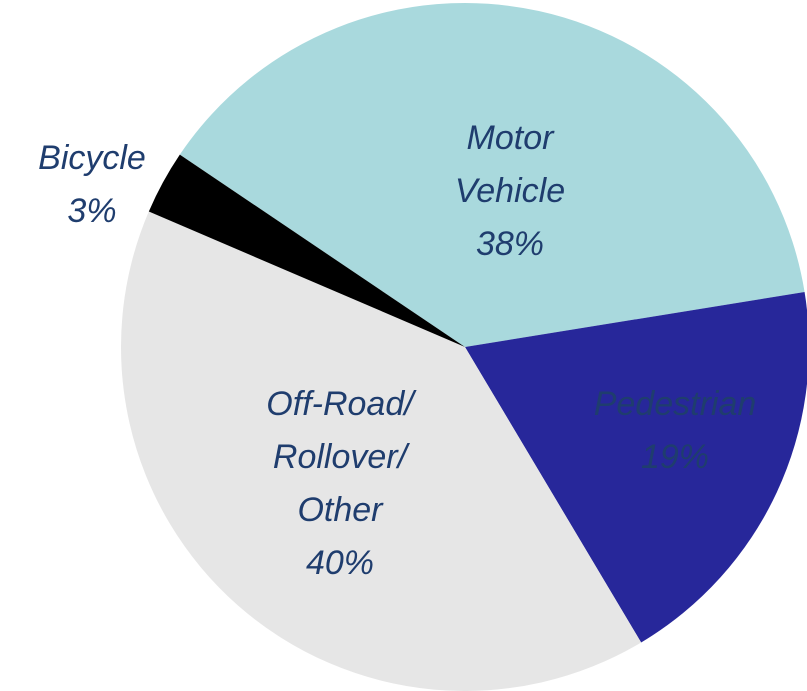 The width and height of the screenshot is (807, 691). Describe the element at coordinates (306, 250) in the screenshot. I see `pie-slice` at that location.